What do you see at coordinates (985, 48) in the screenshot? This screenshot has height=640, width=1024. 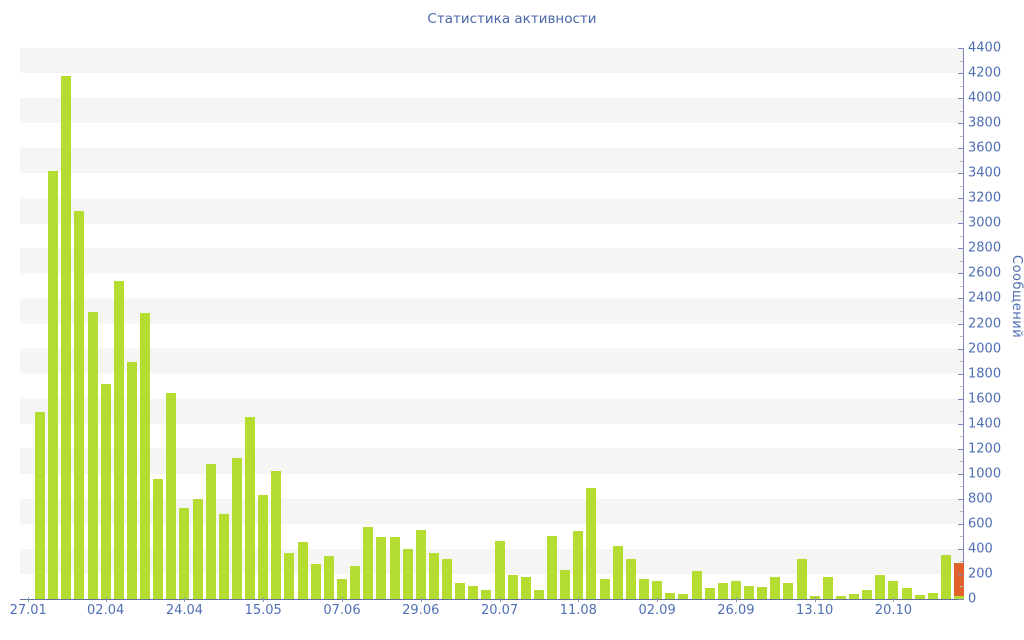 I see `y-tick-label: 4400` at bounding box center [985, 48].